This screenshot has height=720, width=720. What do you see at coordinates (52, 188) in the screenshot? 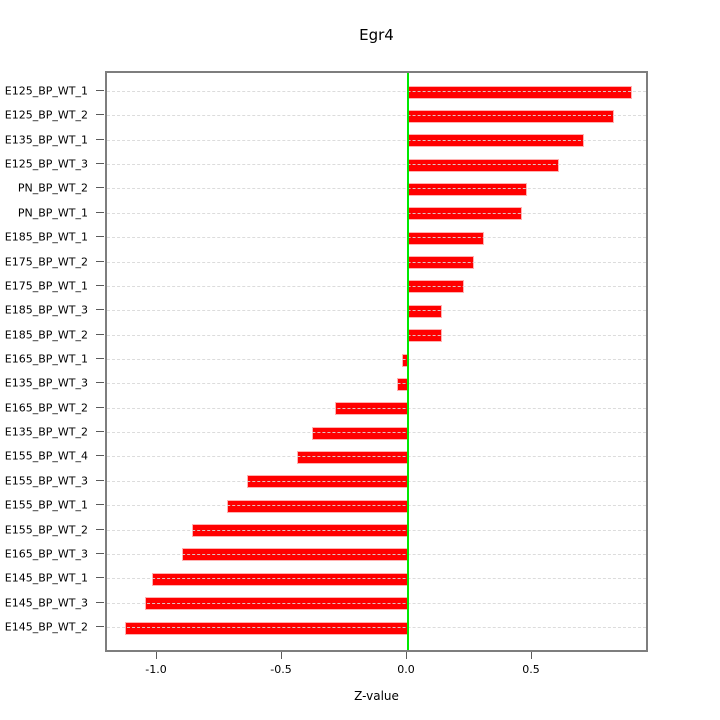
I see `y-axis-label: PN_BP_WT_2` at bounding box center [52, 188].